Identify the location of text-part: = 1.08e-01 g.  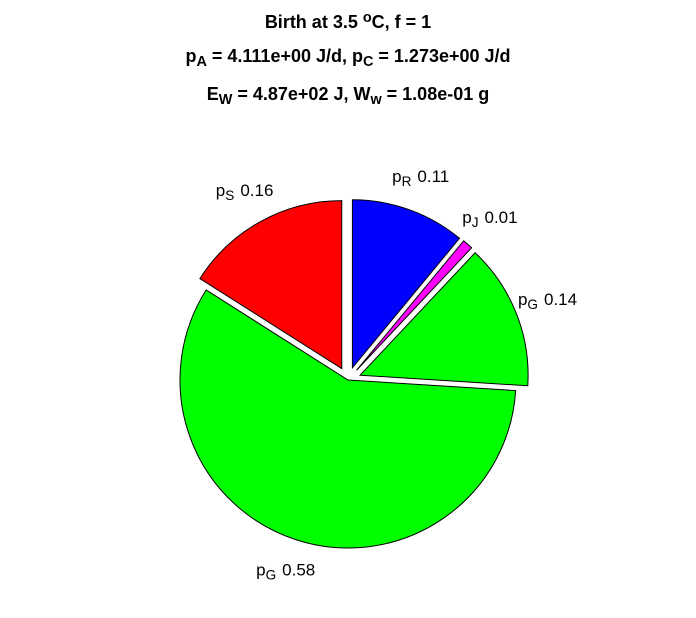
(436, 94).